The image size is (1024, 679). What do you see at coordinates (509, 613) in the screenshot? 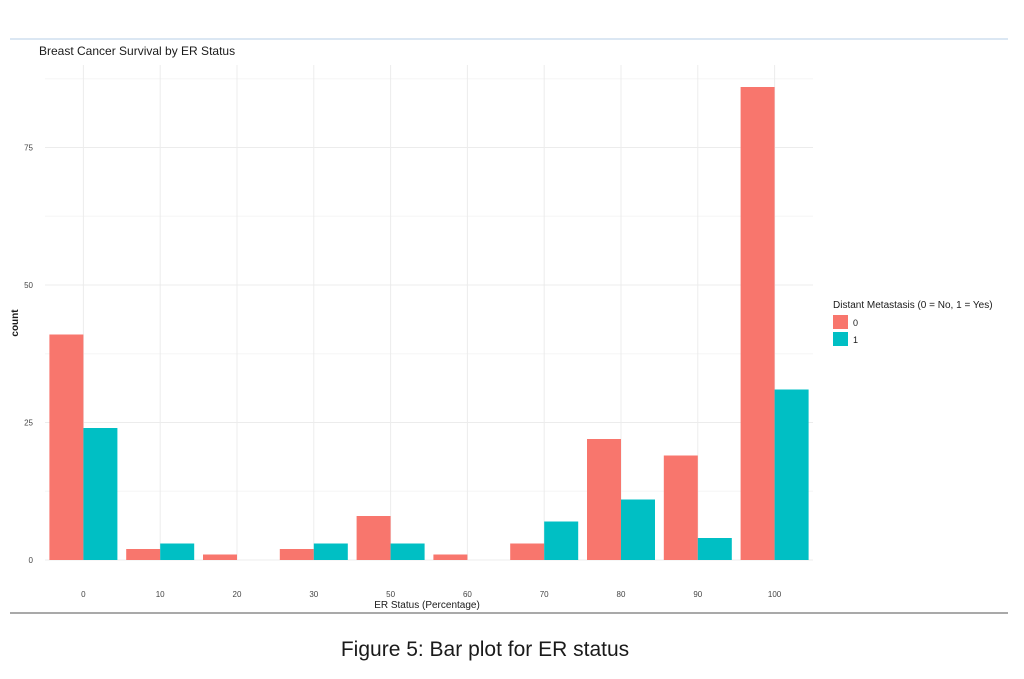
I see `bottom-divider` at bounding box center [509, 613].